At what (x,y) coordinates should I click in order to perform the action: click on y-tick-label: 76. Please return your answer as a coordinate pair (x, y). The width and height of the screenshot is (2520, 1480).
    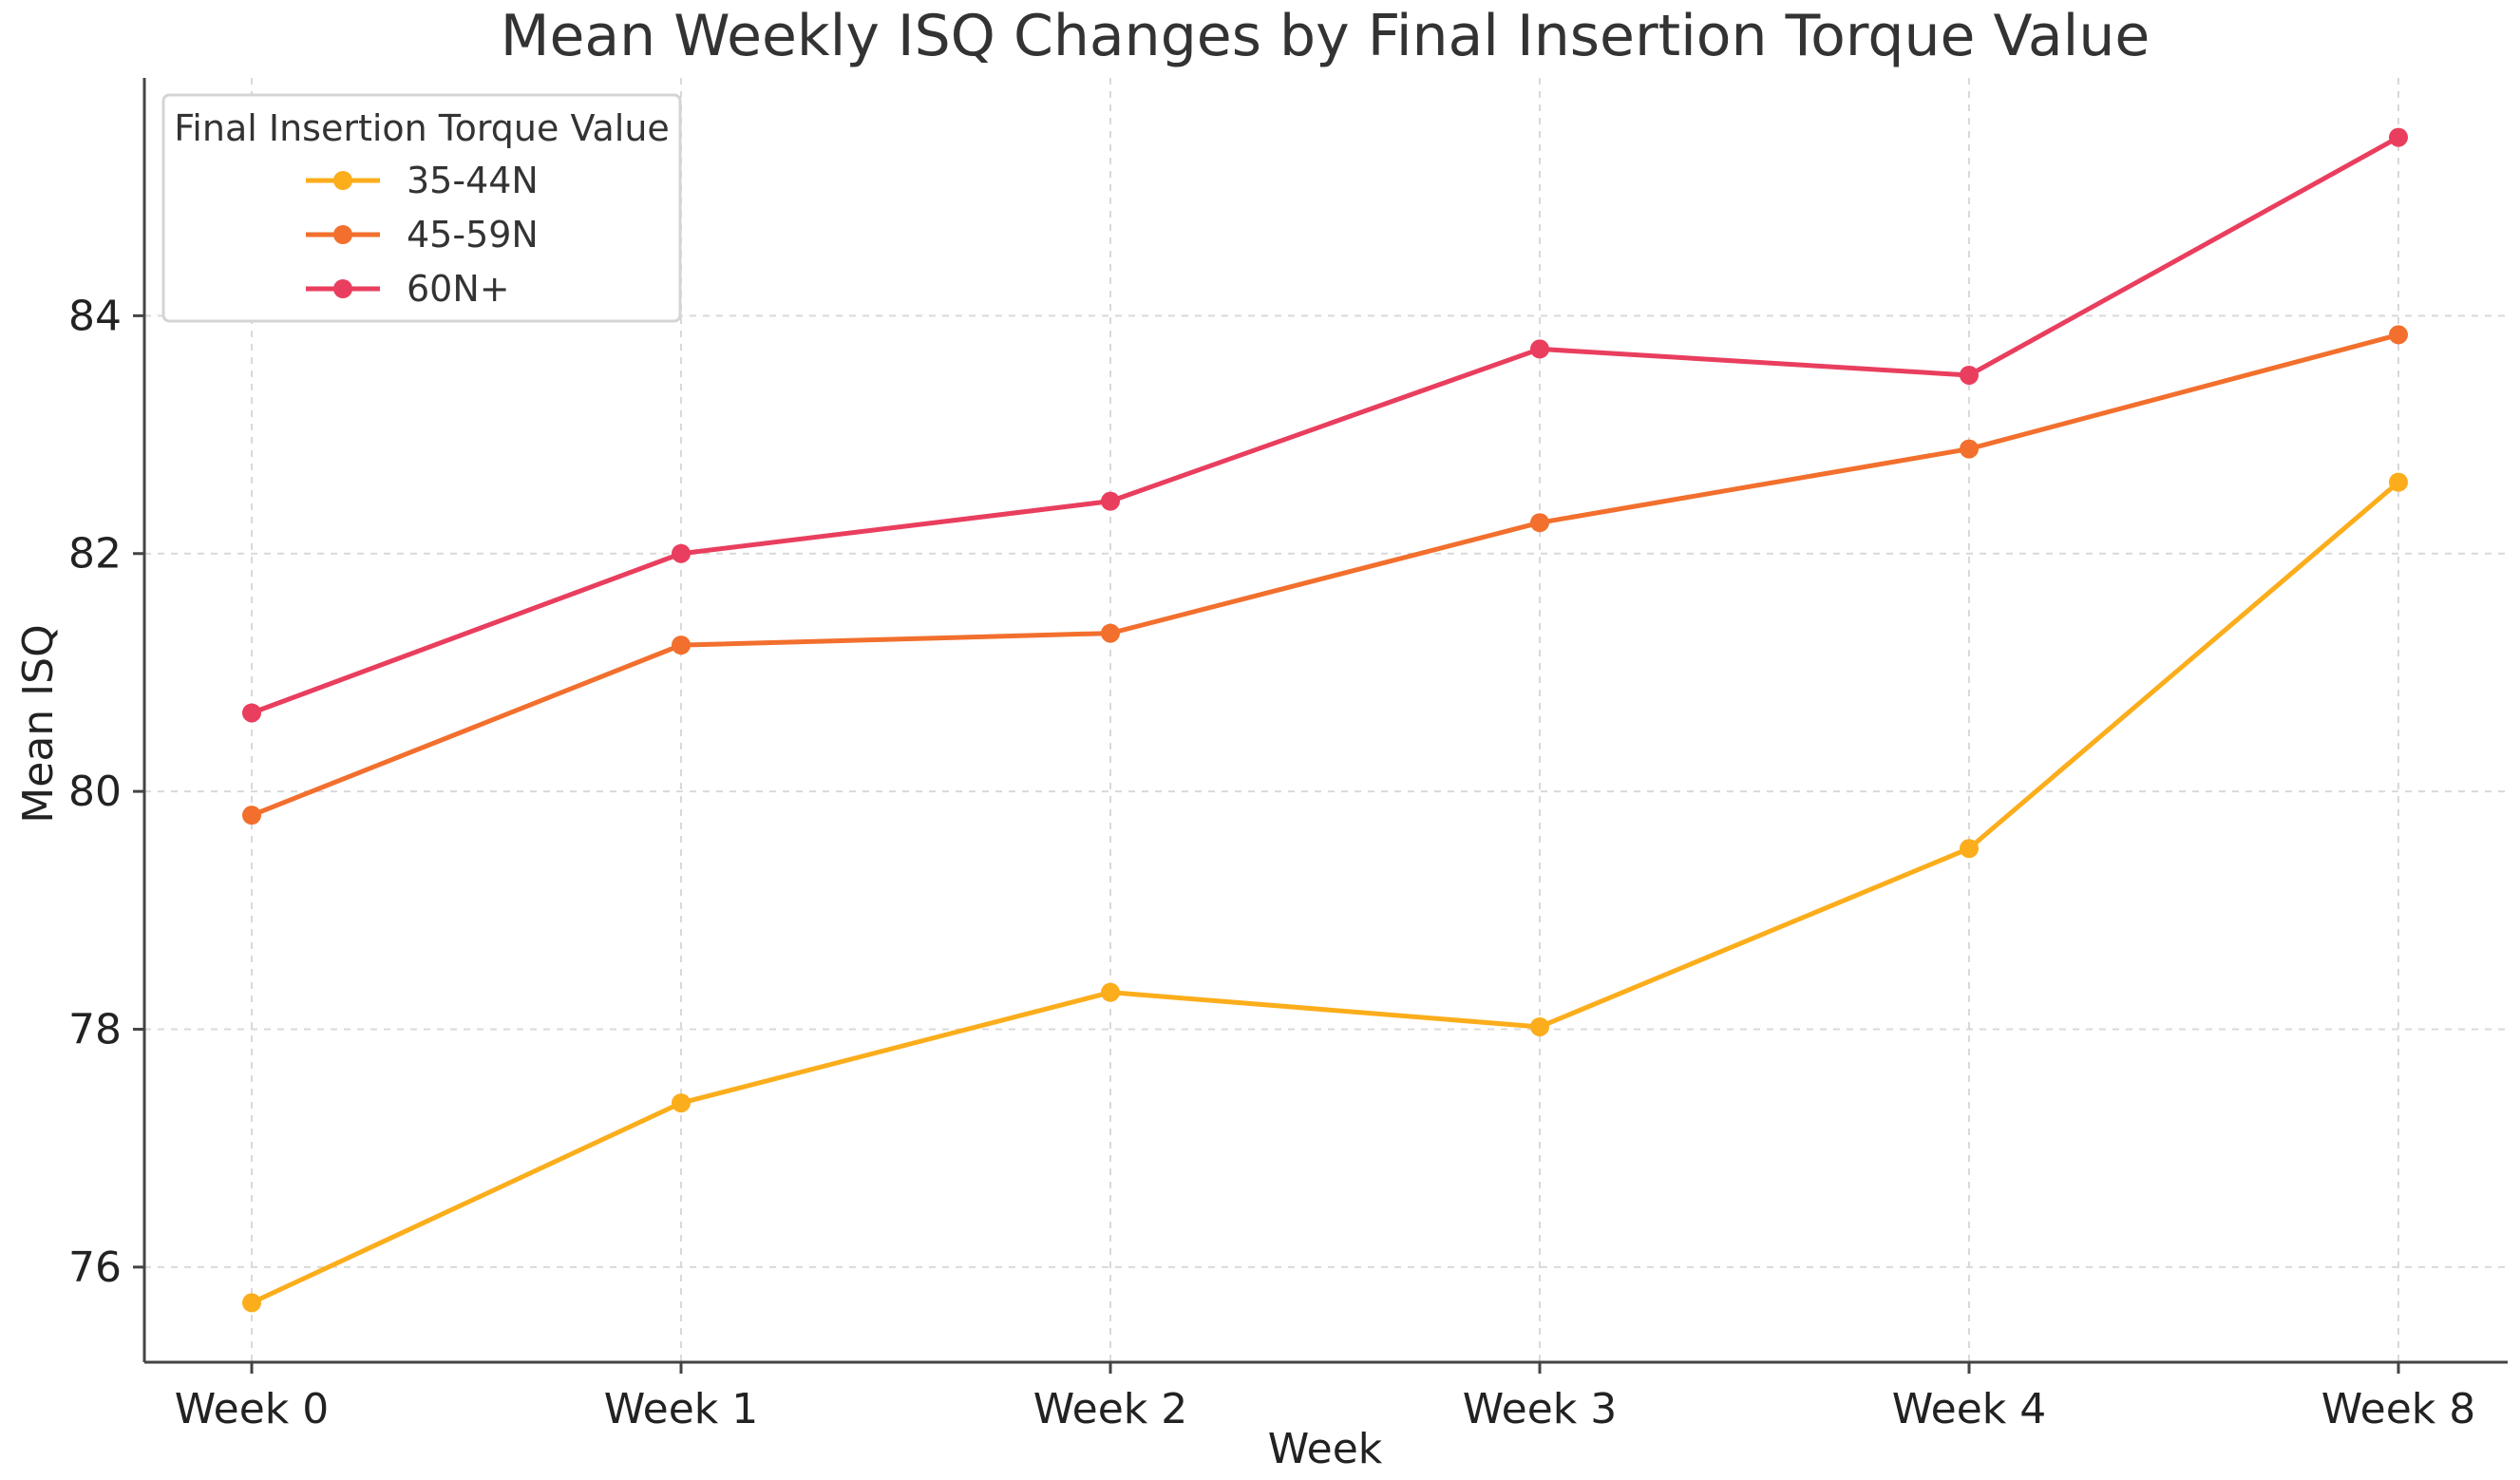
    Looking at the image, I should click on (95, 1267).